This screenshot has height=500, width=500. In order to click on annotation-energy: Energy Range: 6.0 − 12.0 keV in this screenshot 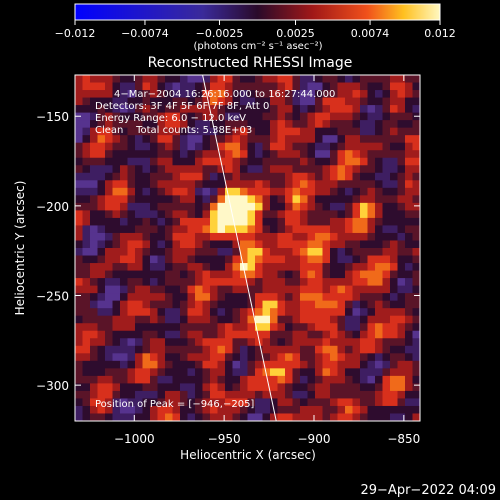, I will do `click(170, 118)`.